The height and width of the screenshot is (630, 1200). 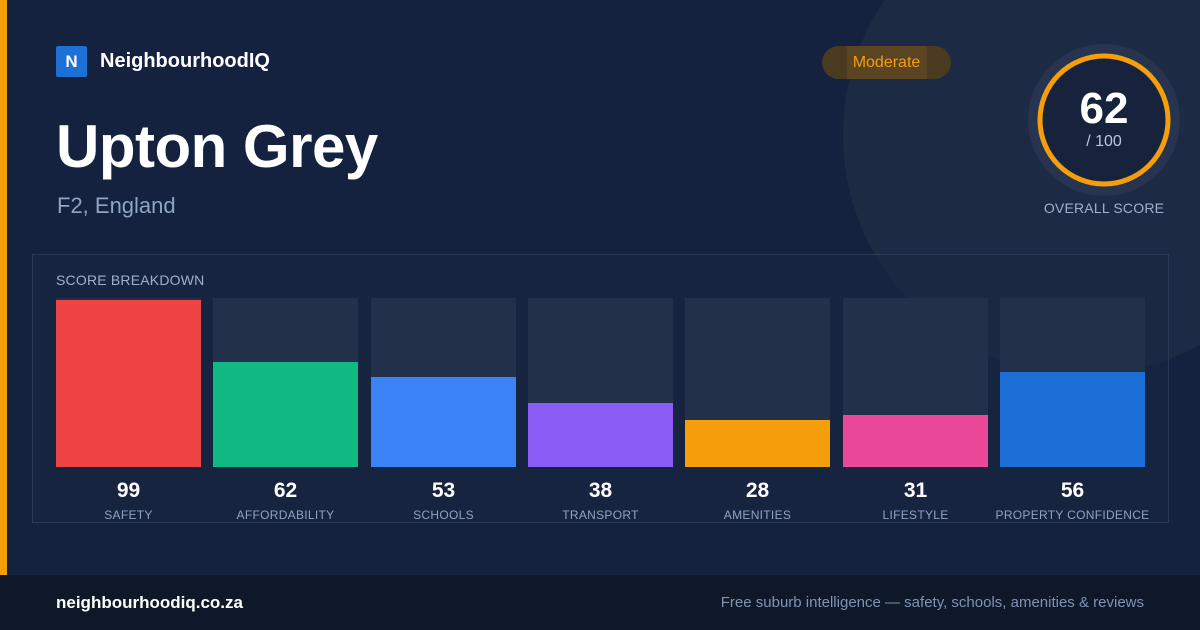 What do you see at coordinates (600, 515) in the screenshot?
I see `bar-label: TRANSPORT` at bounding box center [600, 515].